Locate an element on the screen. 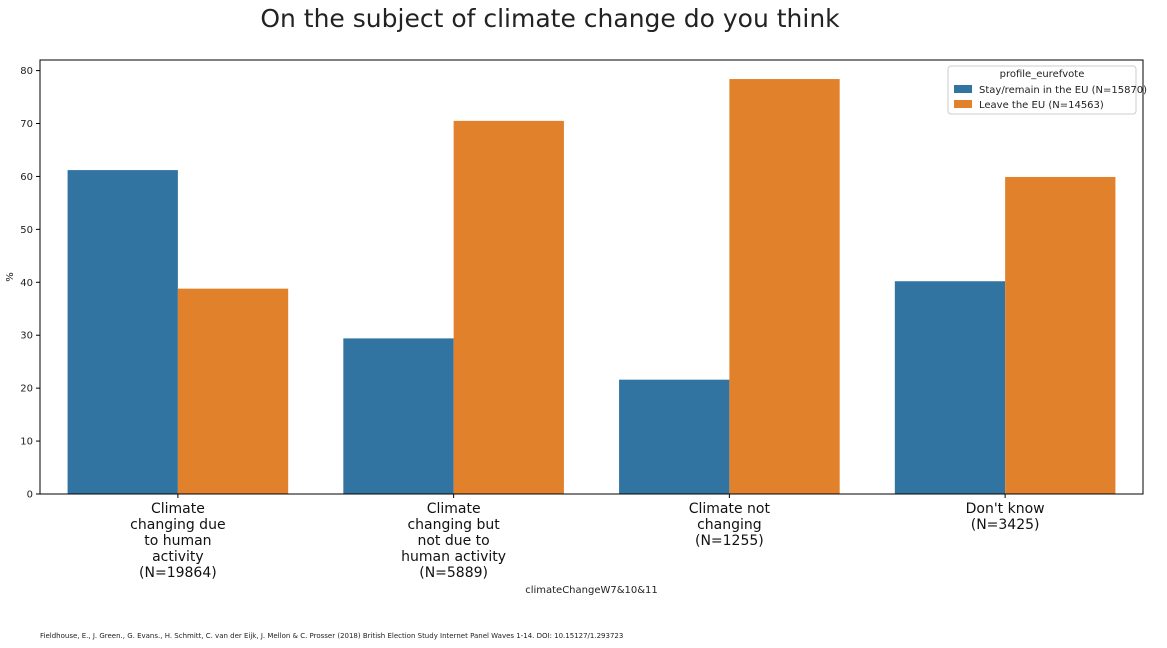 The height and width of the screenshot is (648, 1167). x-tick-label-line: (N=5889) is located at coordinates (453, 573).